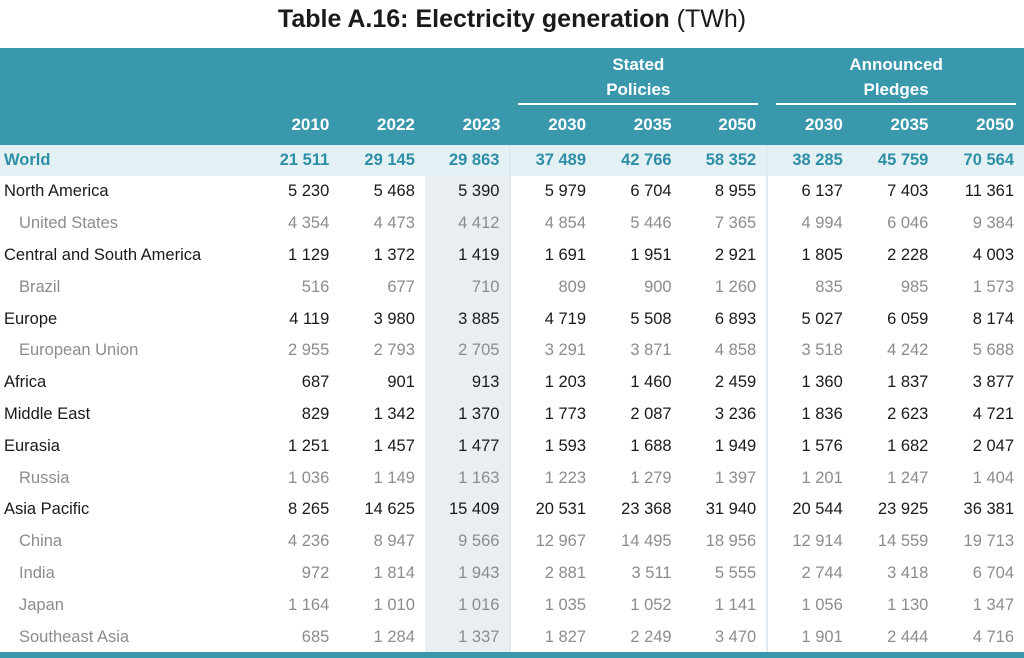  I want to click on row-label: European Union, so click(79, 350).